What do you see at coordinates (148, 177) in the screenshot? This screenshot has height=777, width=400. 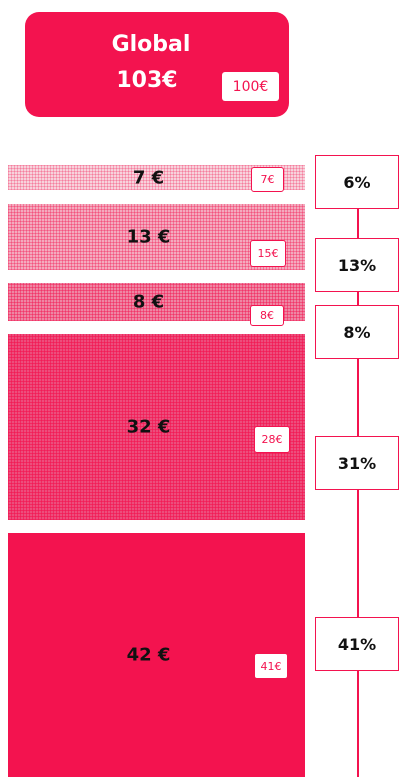 I see `amount: 7 €` at bounding box center [148, 177].